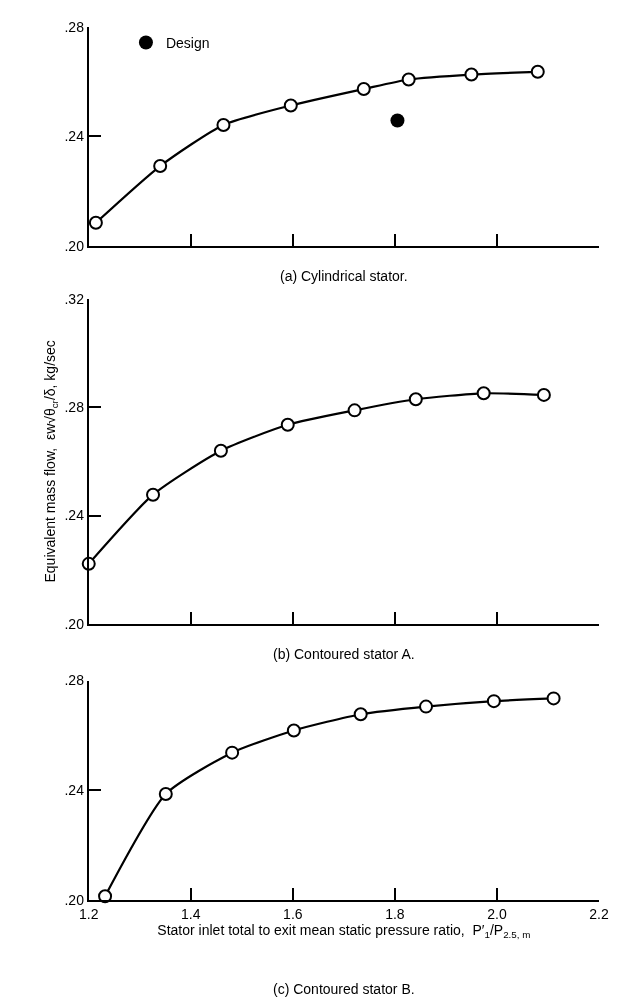 The height and width of the screenshot is (1008, 640). I want to click on x-tick-label: 1.2, so click(89, 913).